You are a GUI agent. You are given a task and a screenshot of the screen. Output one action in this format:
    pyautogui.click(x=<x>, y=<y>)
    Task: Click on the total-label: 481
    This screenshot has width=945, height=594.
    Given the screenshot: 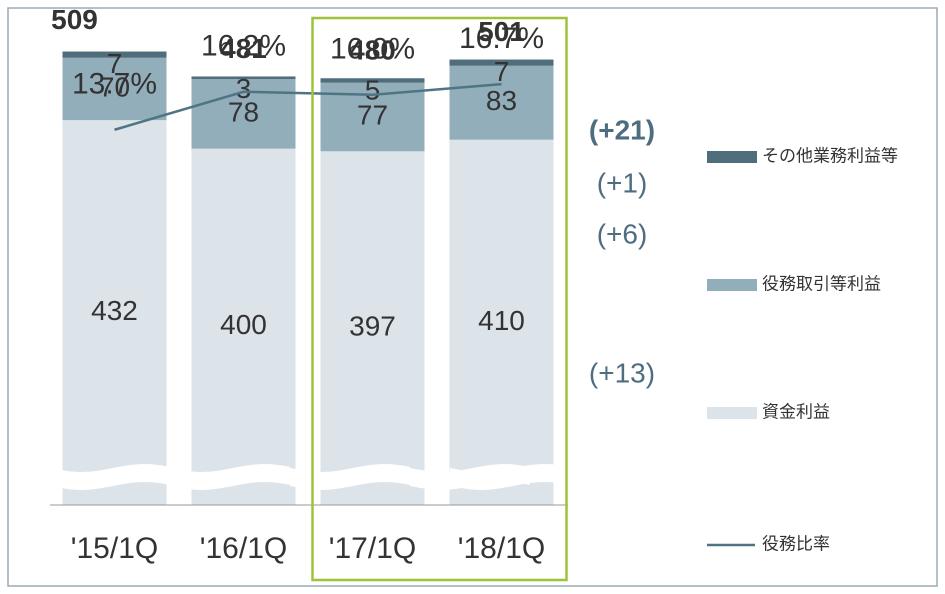 What is the action you would take?
    pyautogui.click(x=243, y=48)
    